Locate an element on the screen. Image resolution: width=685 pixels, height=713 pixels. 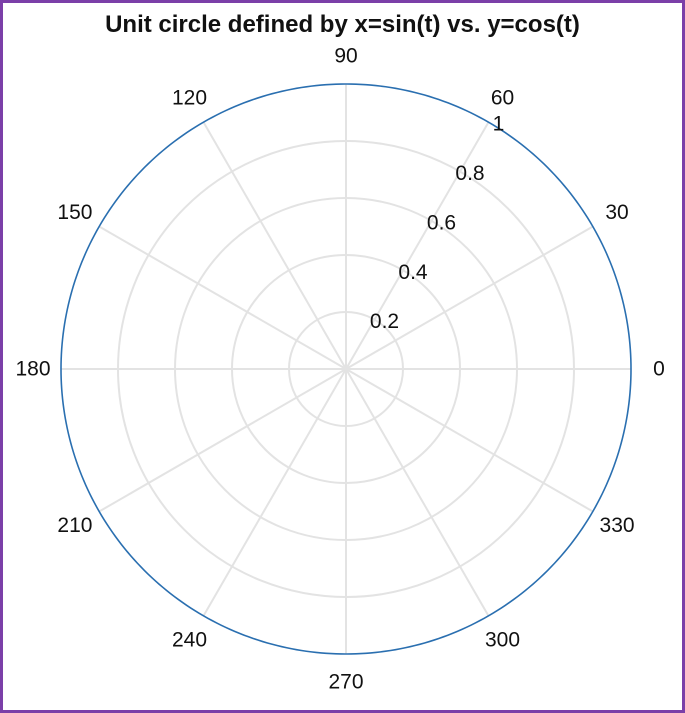
theta-tick-label-210: 210 is located at coordinates (74, 525).